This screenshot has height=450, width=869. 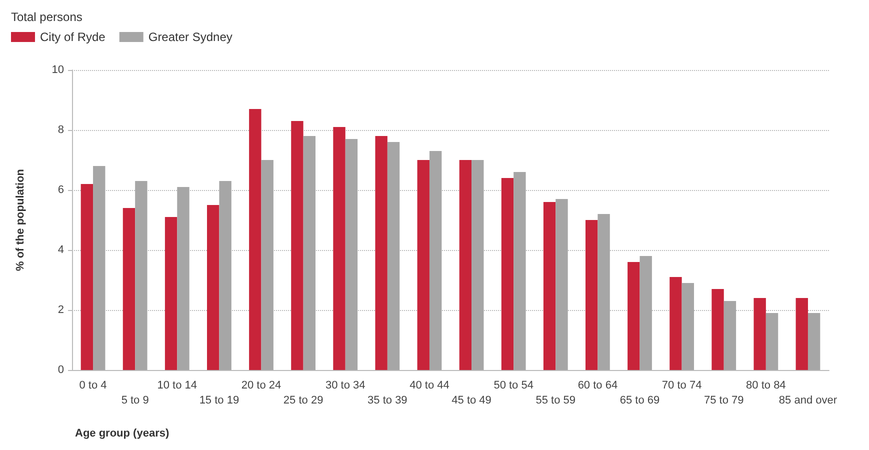 What do you see at coordinates (556, 400) in the screenshot?
I see `x-tick-label: 55 to 59` at bounding box center [556, 400].